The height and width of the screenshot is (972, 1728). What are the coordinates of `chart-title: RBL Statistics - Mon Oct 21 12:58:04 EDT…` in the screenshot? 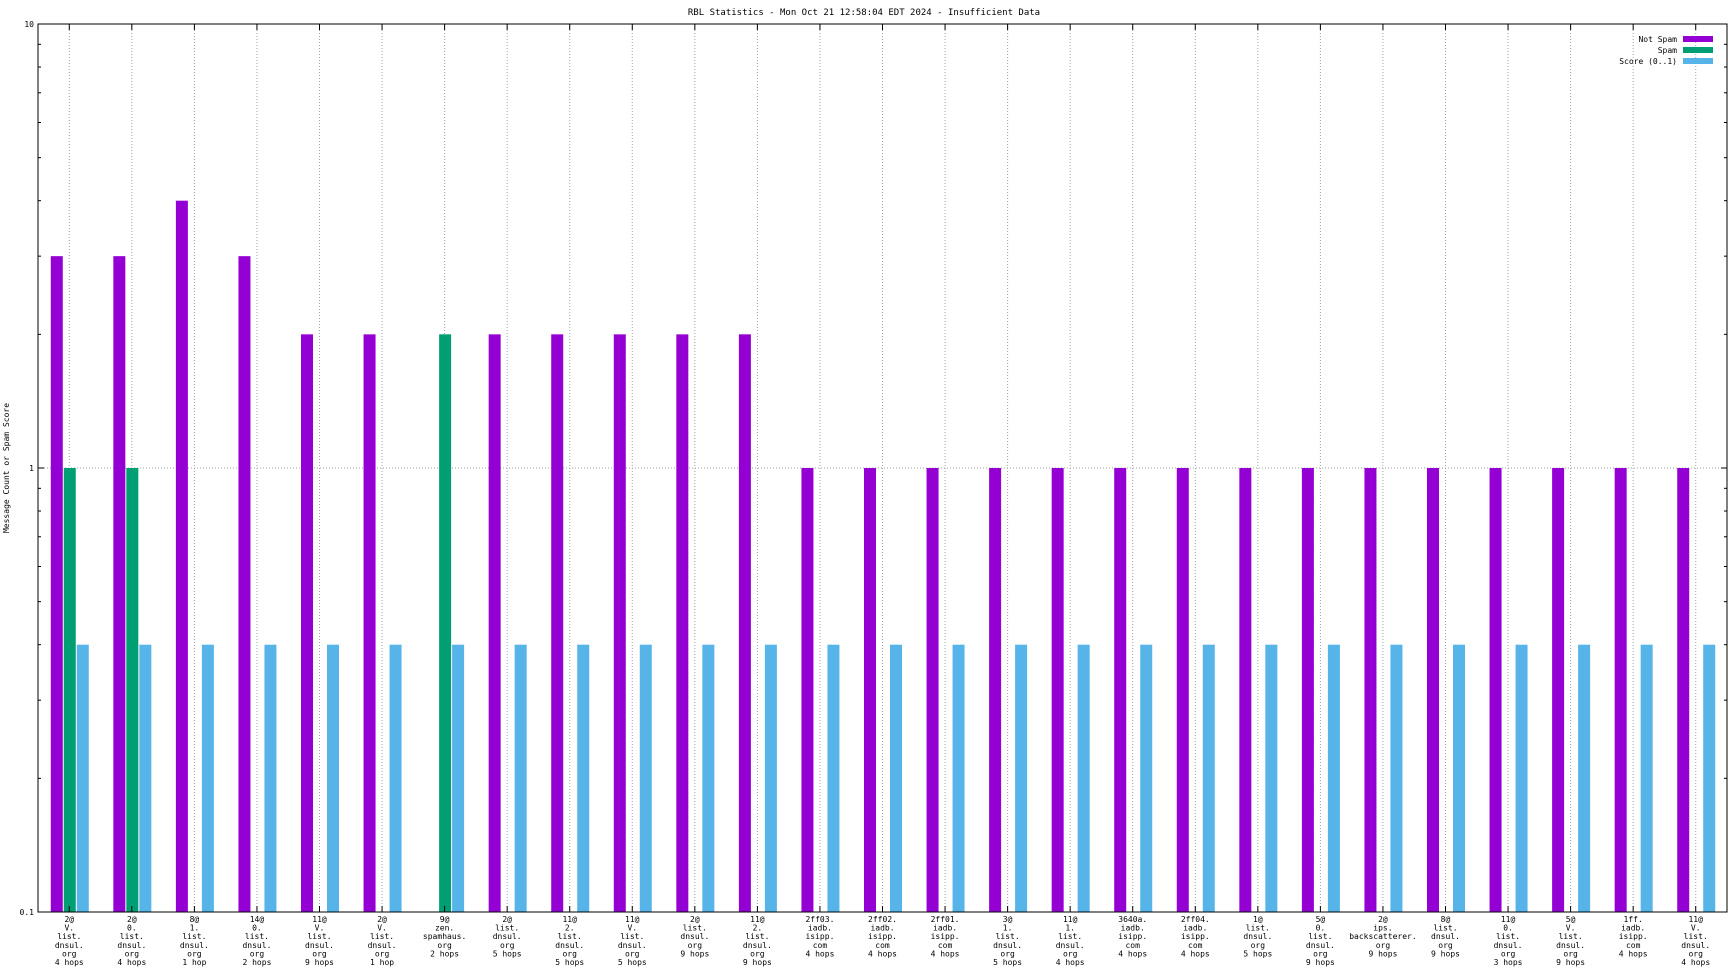 It's located at (864, 13).